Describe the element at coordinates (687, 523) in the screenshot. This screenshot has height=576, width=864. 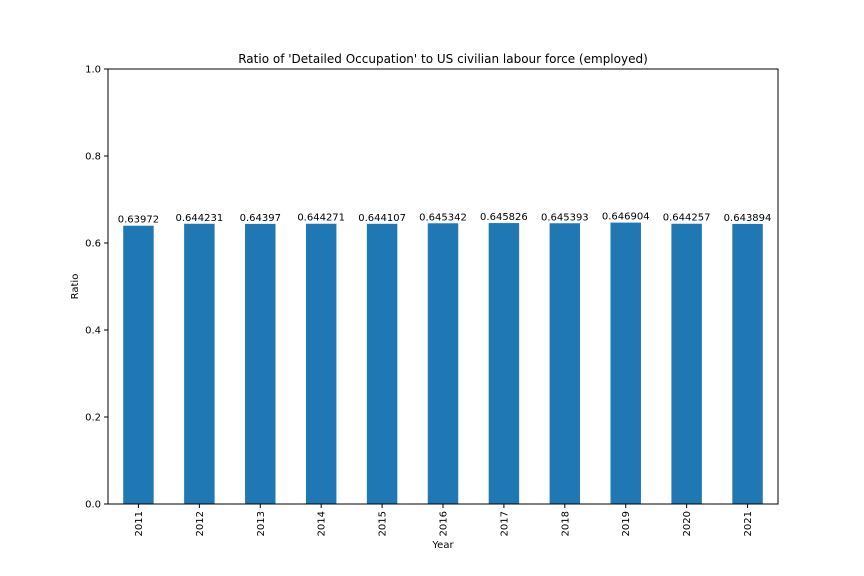
I see `x-tick-label-2020: 2020` at that location.